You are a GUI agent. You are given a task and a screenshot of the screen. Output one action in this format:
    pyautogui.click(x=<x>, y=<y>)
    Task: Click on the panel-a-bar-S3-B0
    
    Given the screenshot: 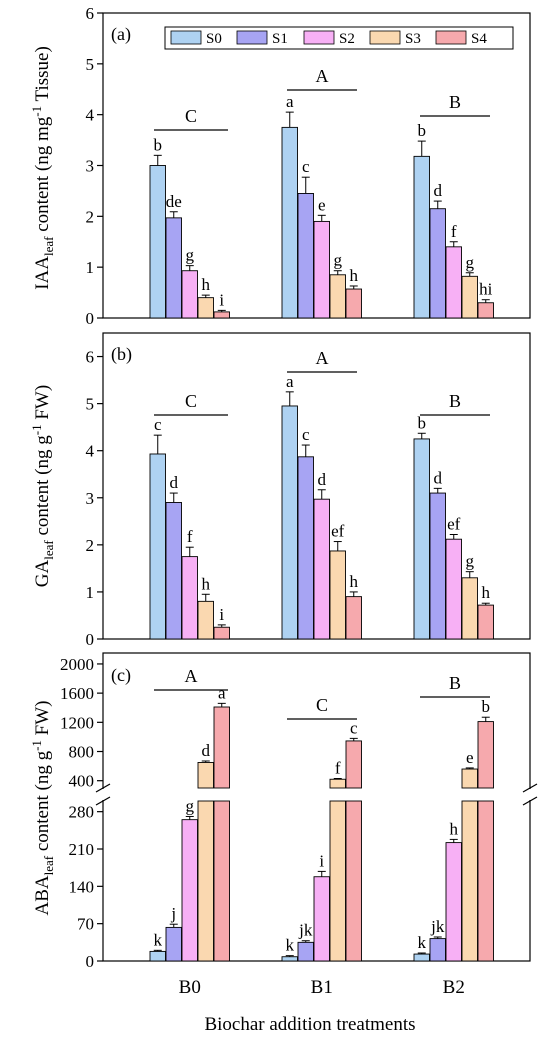 What is the action you would take?
    pyautogui.click(x=205, y=308)
    